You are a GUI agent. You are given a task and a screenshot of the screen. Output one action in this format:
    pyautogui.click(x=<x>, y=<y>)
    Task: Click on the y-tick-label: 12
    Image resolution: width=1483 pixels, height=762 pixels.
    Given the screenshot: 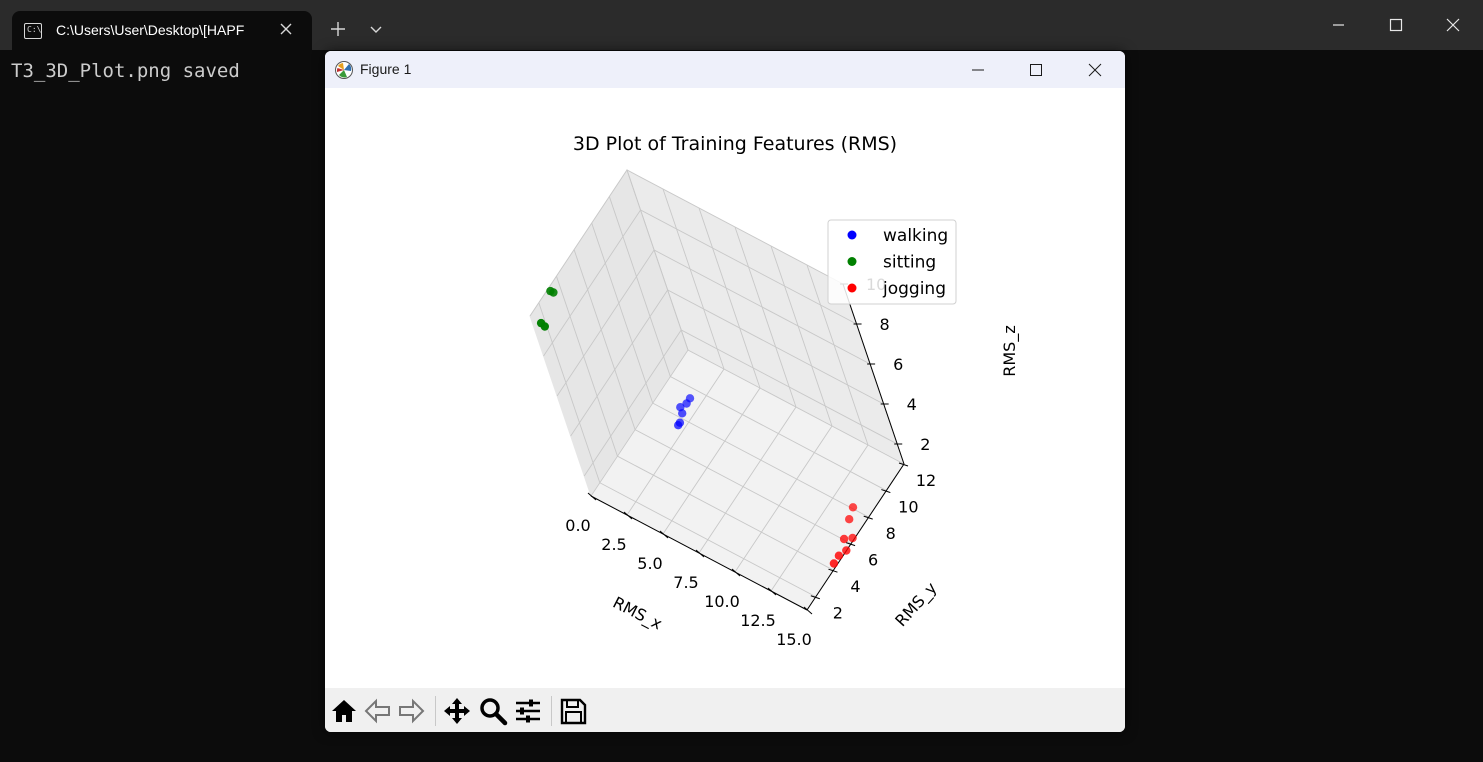 What is the action you would take?
    pyautogui.click(x=926, y=480)
    